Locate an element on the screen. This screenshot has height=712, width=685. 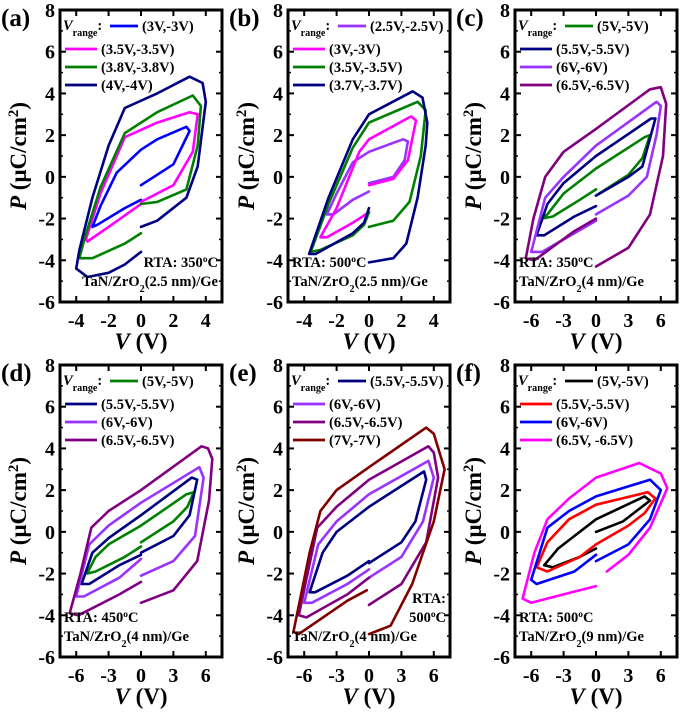
legend-entry: (3.5V,-3.5V) is located at coordinates (366, 68).